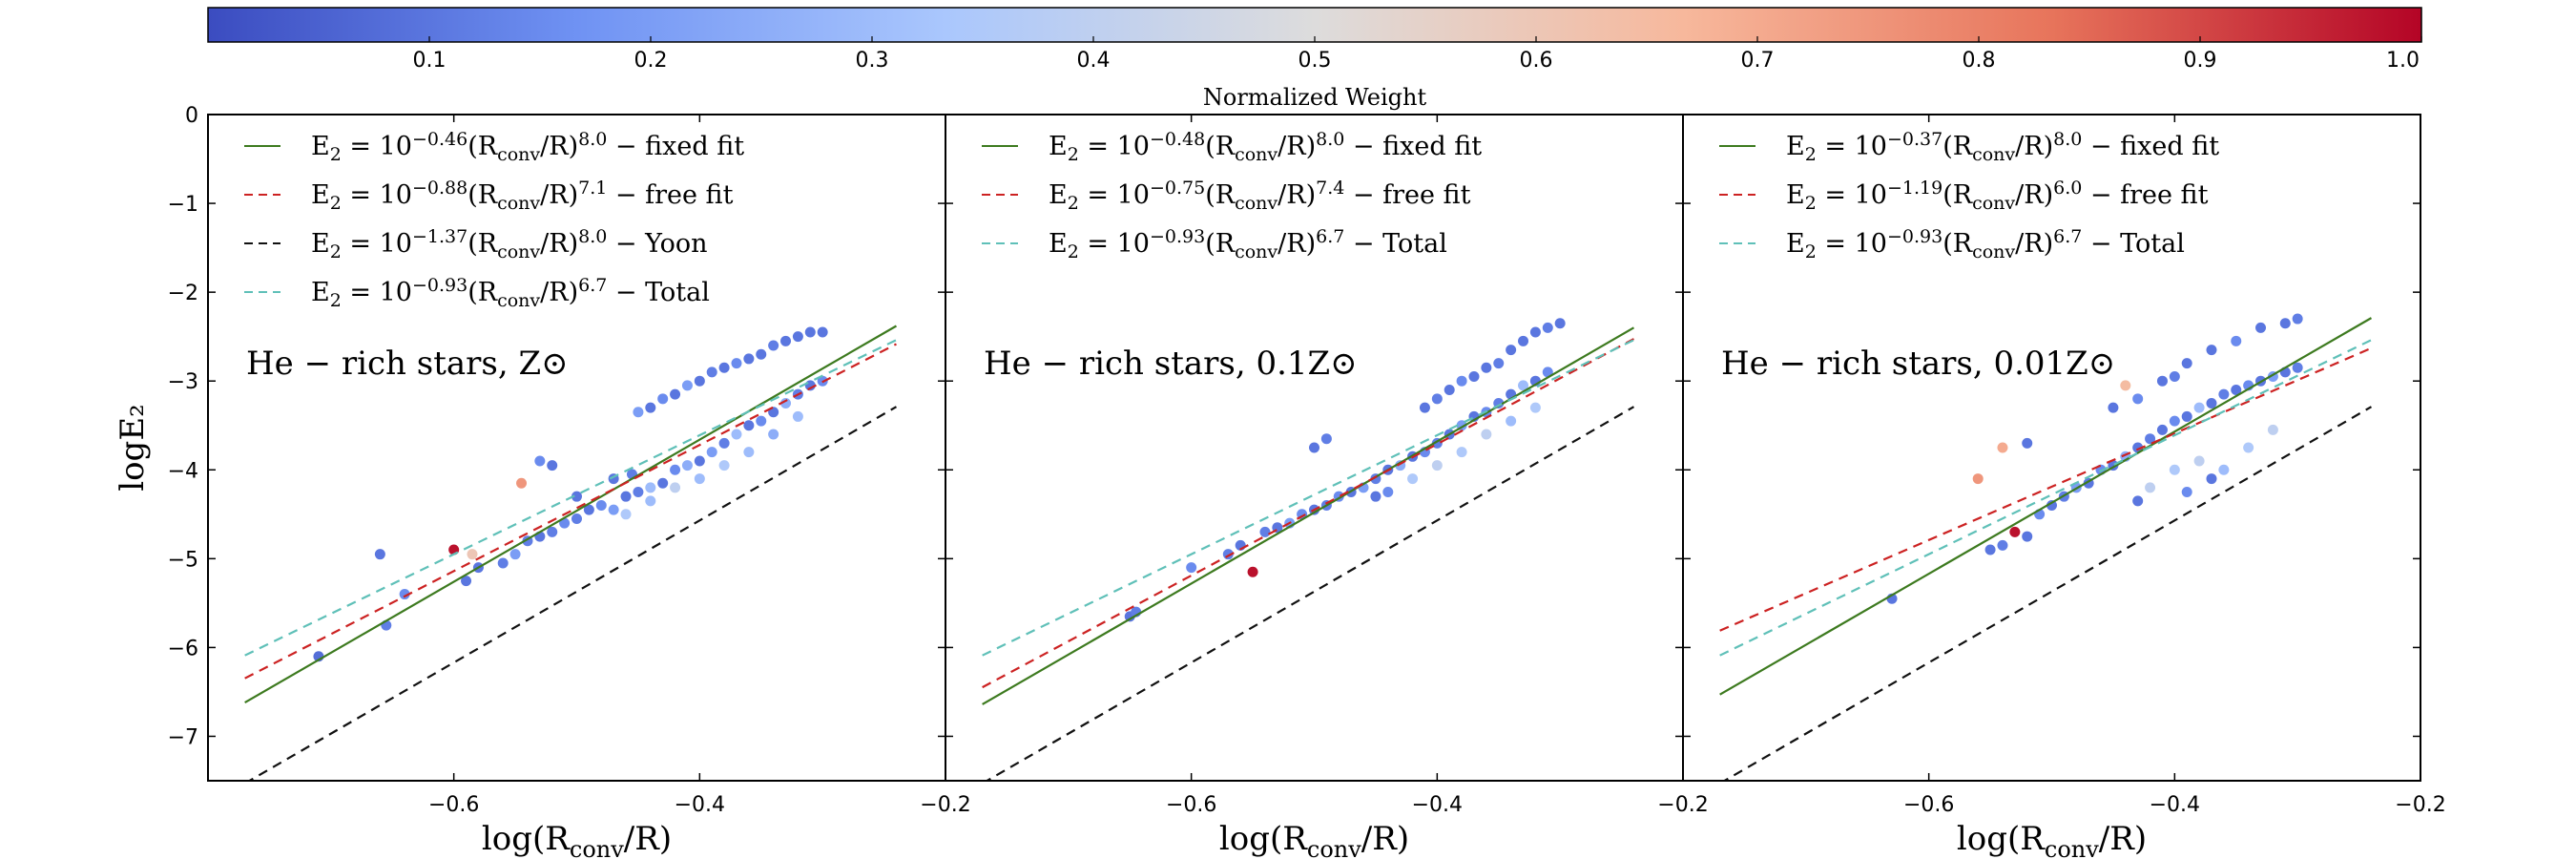  What do you see at coordinates (2175, 805) in the screenshot?
I see `x-tick-label: −0.4` at bounding box center [2175, 805].